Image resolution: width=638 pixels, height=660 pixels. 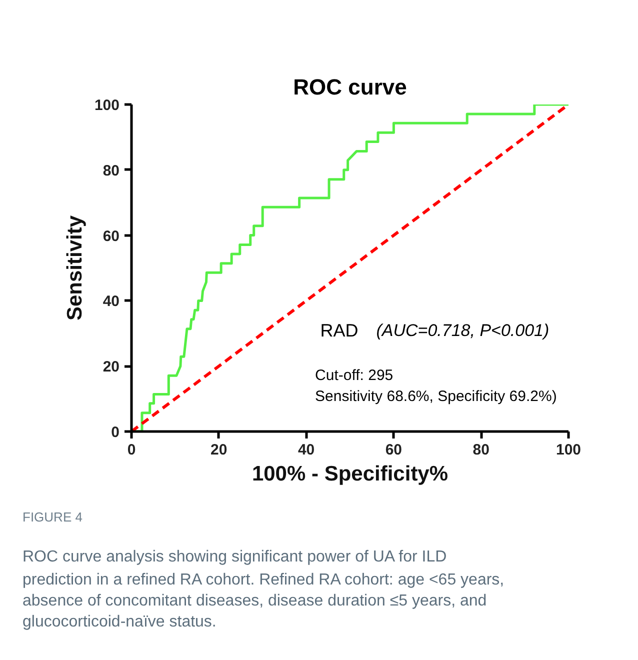 I want to click on y-tick-label: 80, so click(x=111, y=171).